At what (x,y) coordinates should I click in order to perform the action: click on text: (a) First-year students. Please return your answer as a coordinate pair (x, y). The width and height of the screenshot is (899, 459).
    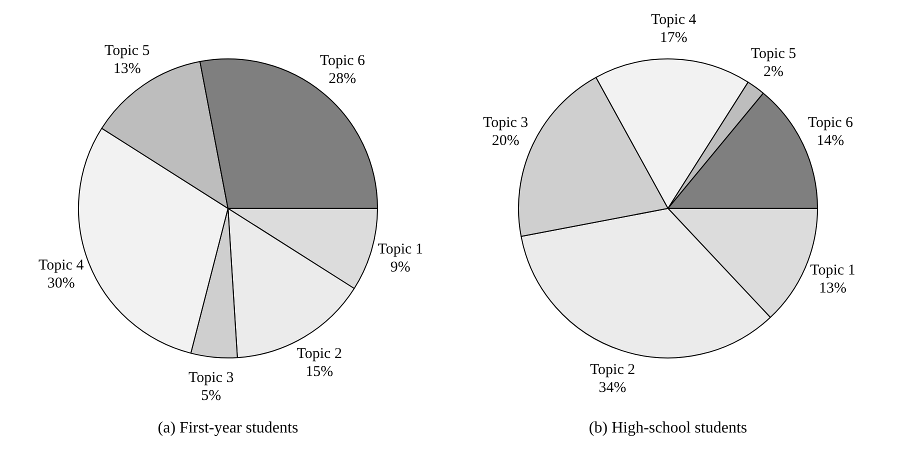
    Looking at the image, I should click on (228, 428).